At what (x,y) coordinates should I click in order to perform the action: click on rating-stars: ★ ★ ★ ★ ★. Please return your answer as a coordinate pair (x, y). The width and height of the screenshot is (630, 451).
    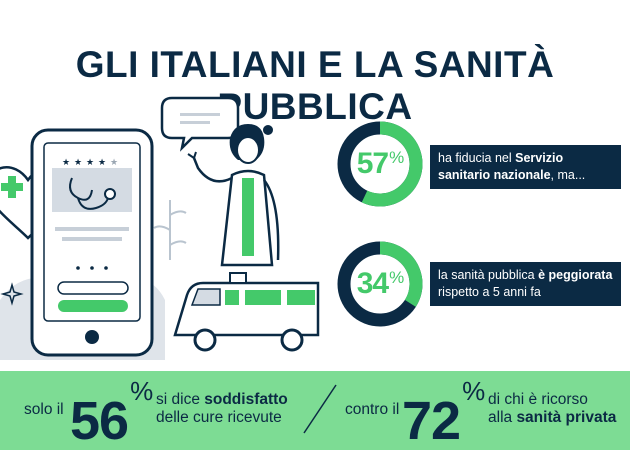
    Looking at the image, I should click on (90, 163).